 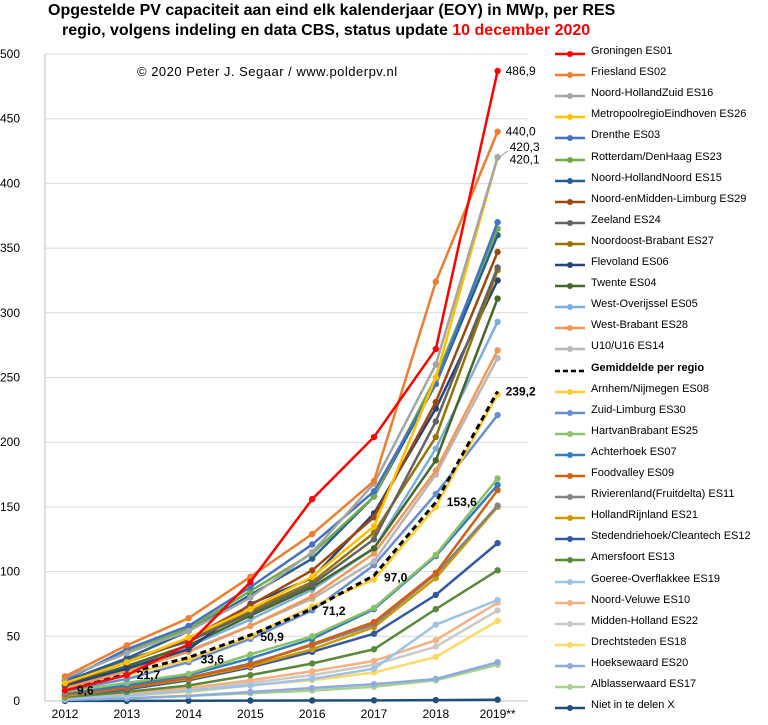 I want to click on legend-label: Noord-HollandZuid ES16, so click(x=652, y=93).